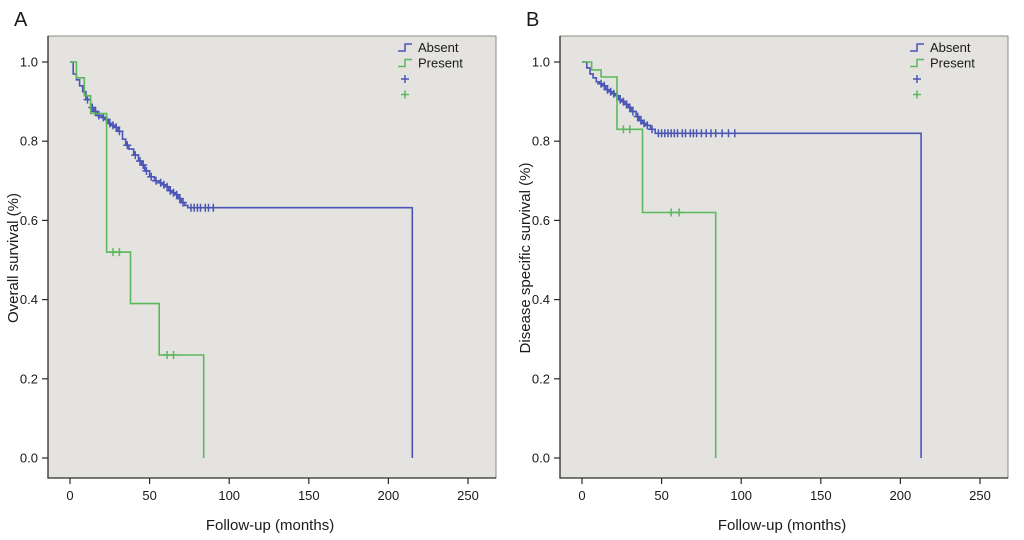  I want to click on x-axis-title-a: Follow-up (months), so click(270, 525).